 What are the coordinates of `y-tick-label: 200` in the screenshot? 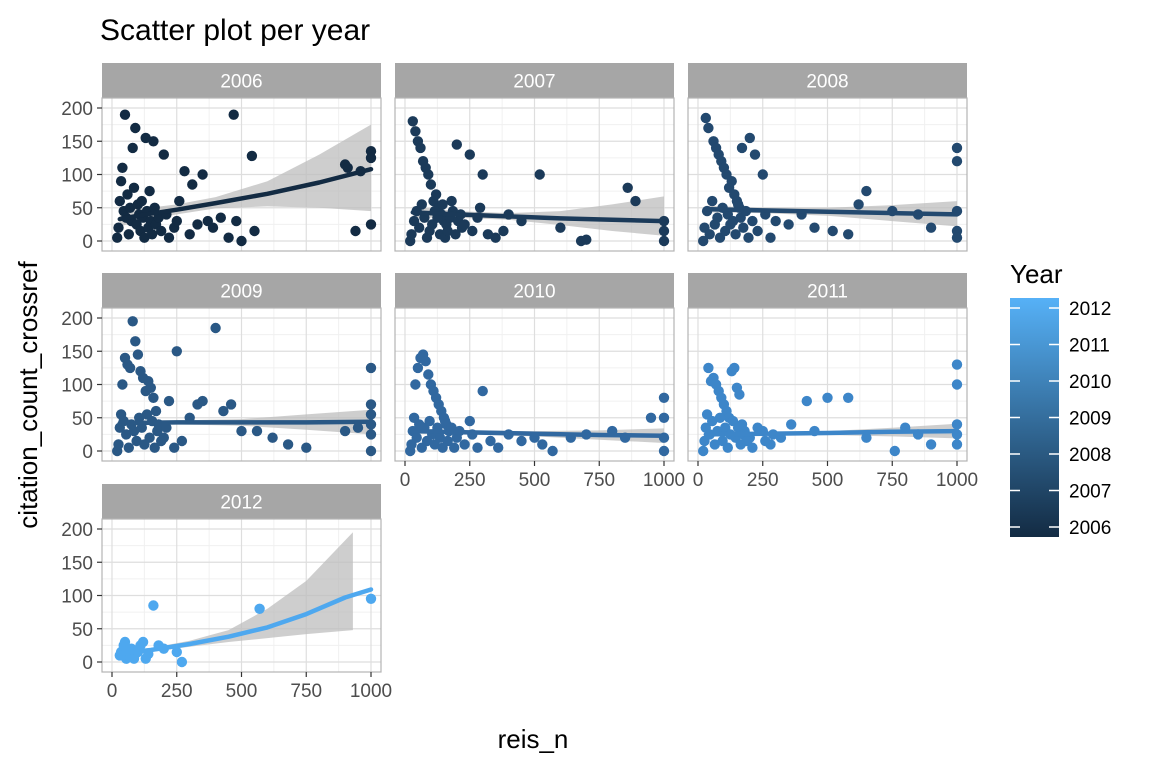 It's located at (77, 109).